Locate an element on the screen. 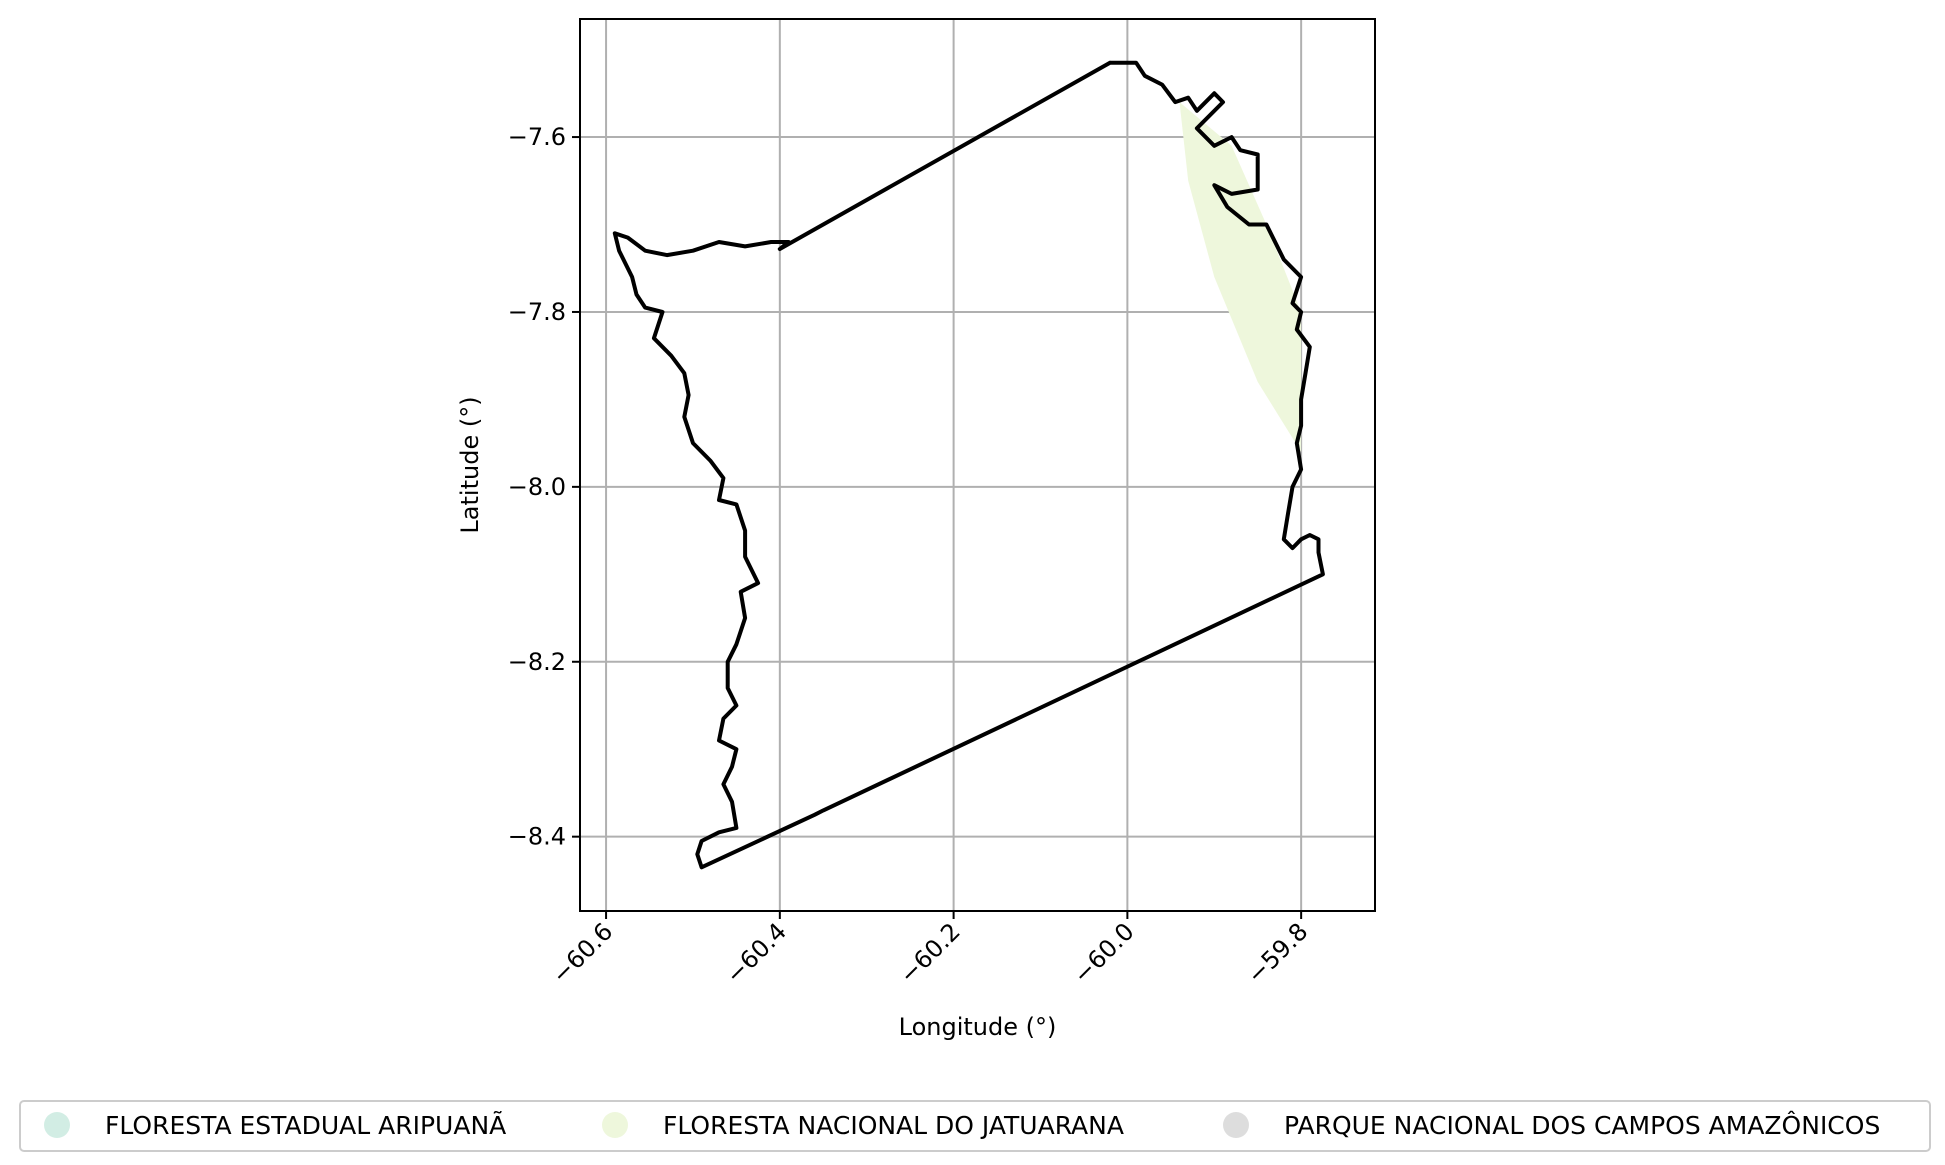  jatuarana-area is located at coordinates (1240, 277).